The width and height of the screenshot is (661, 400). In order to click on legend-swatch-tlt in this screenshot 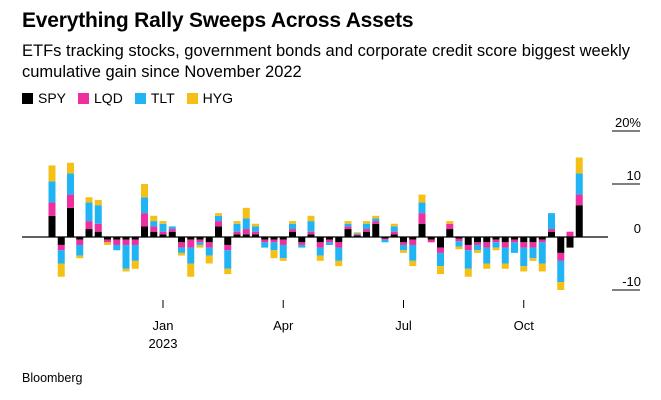, I will do `click(140, 98)`.